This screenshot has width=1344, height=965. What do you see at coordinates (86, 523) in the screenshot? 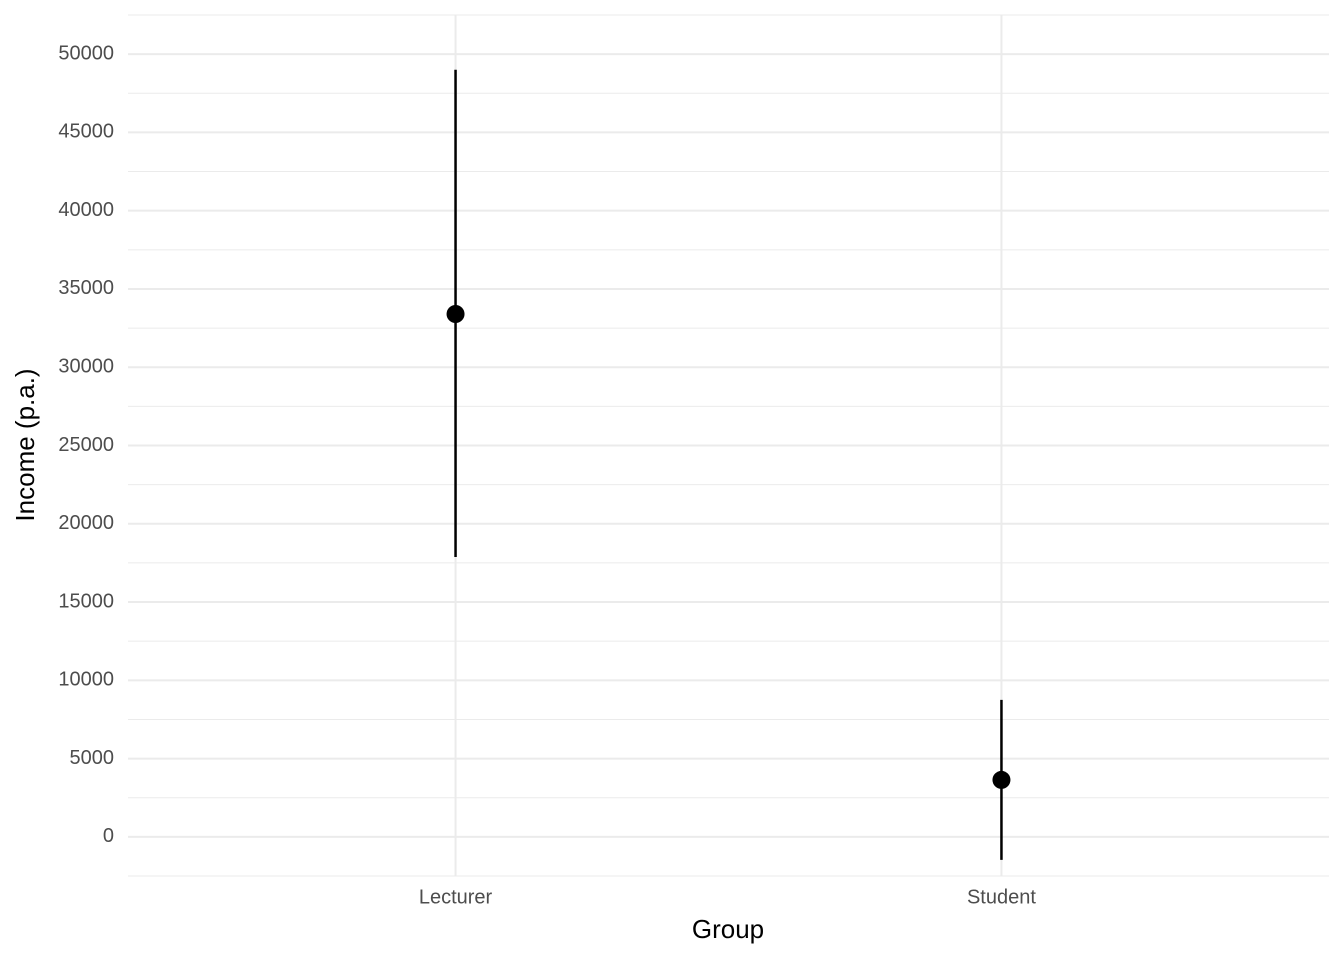
I see `y-tick-label: 20000` at bounding box center [86, 523].